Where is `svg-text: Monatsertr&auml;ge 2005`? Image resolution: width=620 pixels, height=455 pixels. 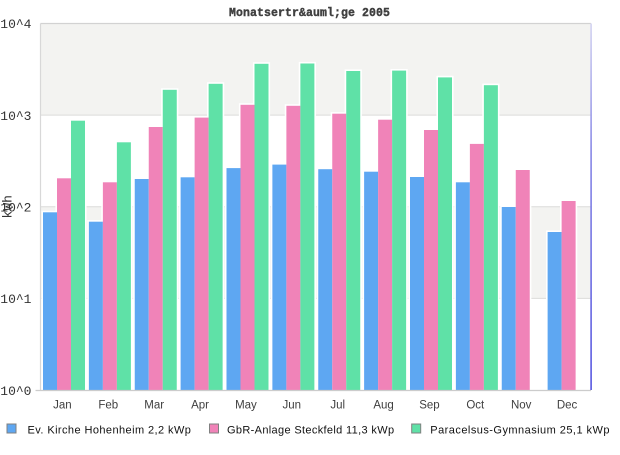 svg-text: Monatsertr&auml;ge 2005 is located at coordinates (309, 13).